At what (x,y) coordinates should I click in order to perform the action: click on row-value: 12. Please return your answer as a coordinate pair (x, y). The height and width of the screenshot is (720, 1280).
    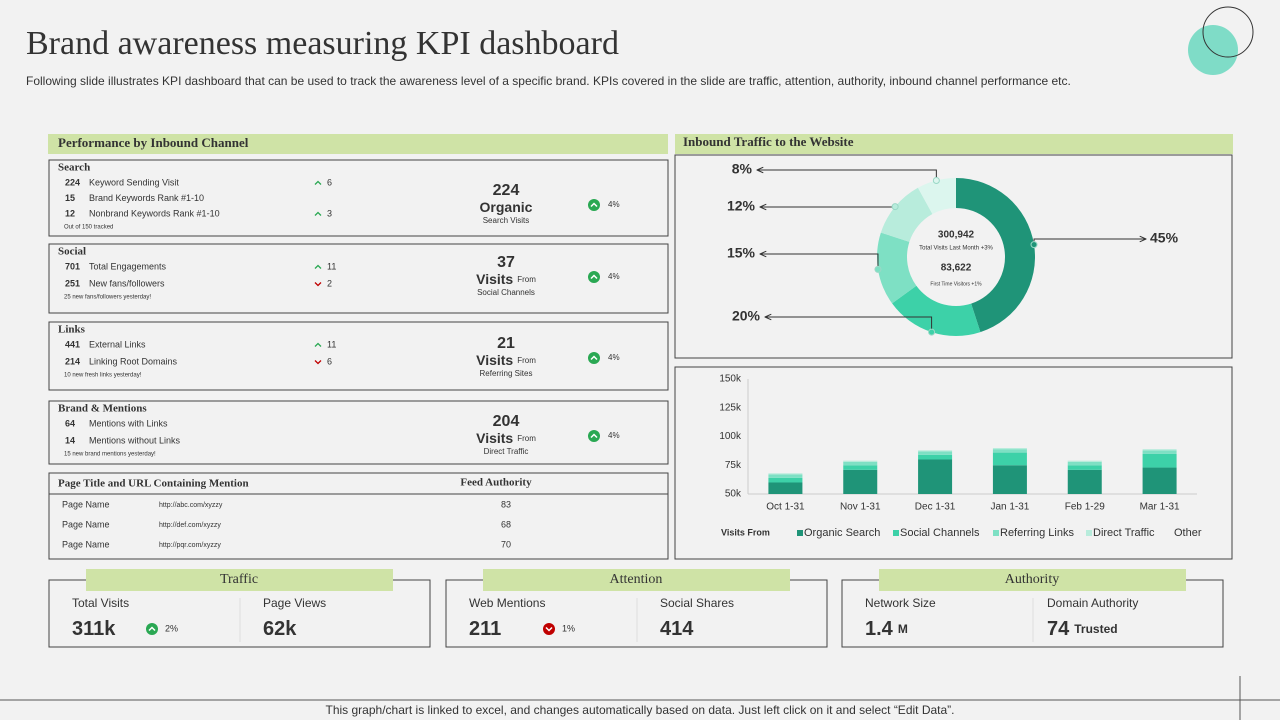
    Looking at the image, I should click on (70, 213).